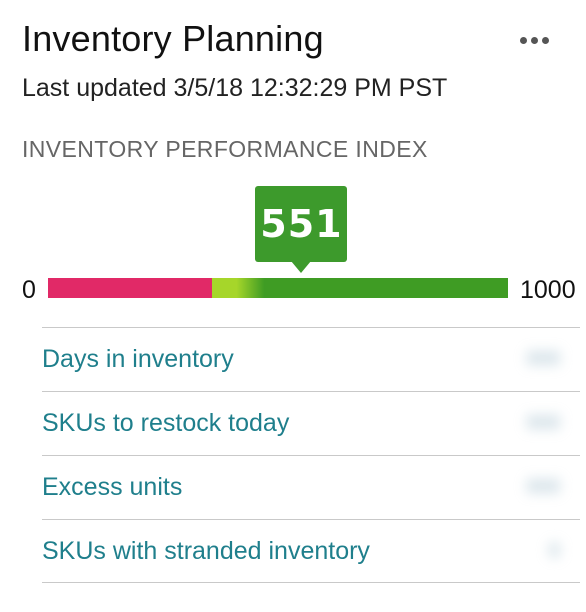 This screenshot has height=612, width=586. I want to click on metric-link-stranded-inventory: SKUs with stranded inventory, so click(206, 550).